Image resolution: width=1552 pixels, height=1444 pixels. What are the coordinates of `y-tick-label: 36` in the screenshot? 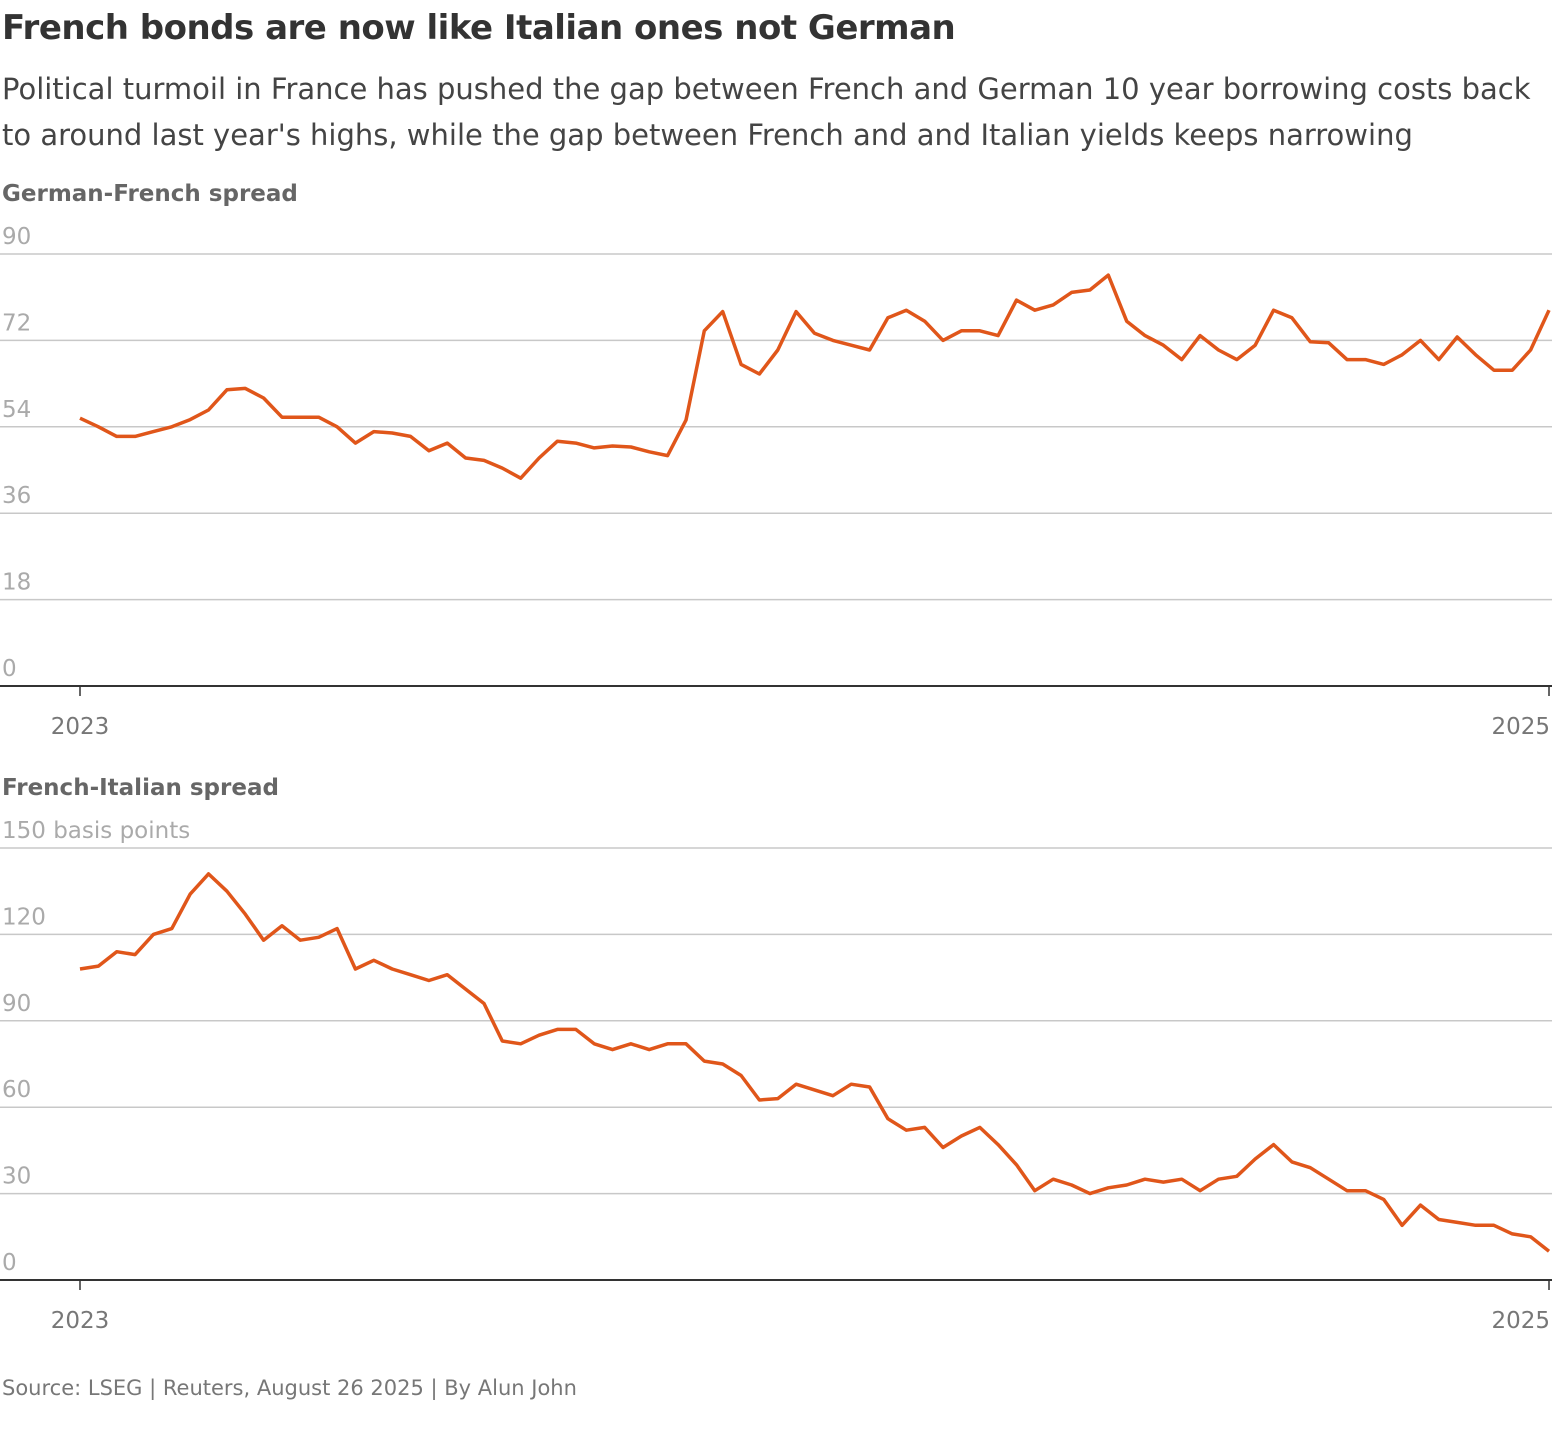 It's located at (16, 496).